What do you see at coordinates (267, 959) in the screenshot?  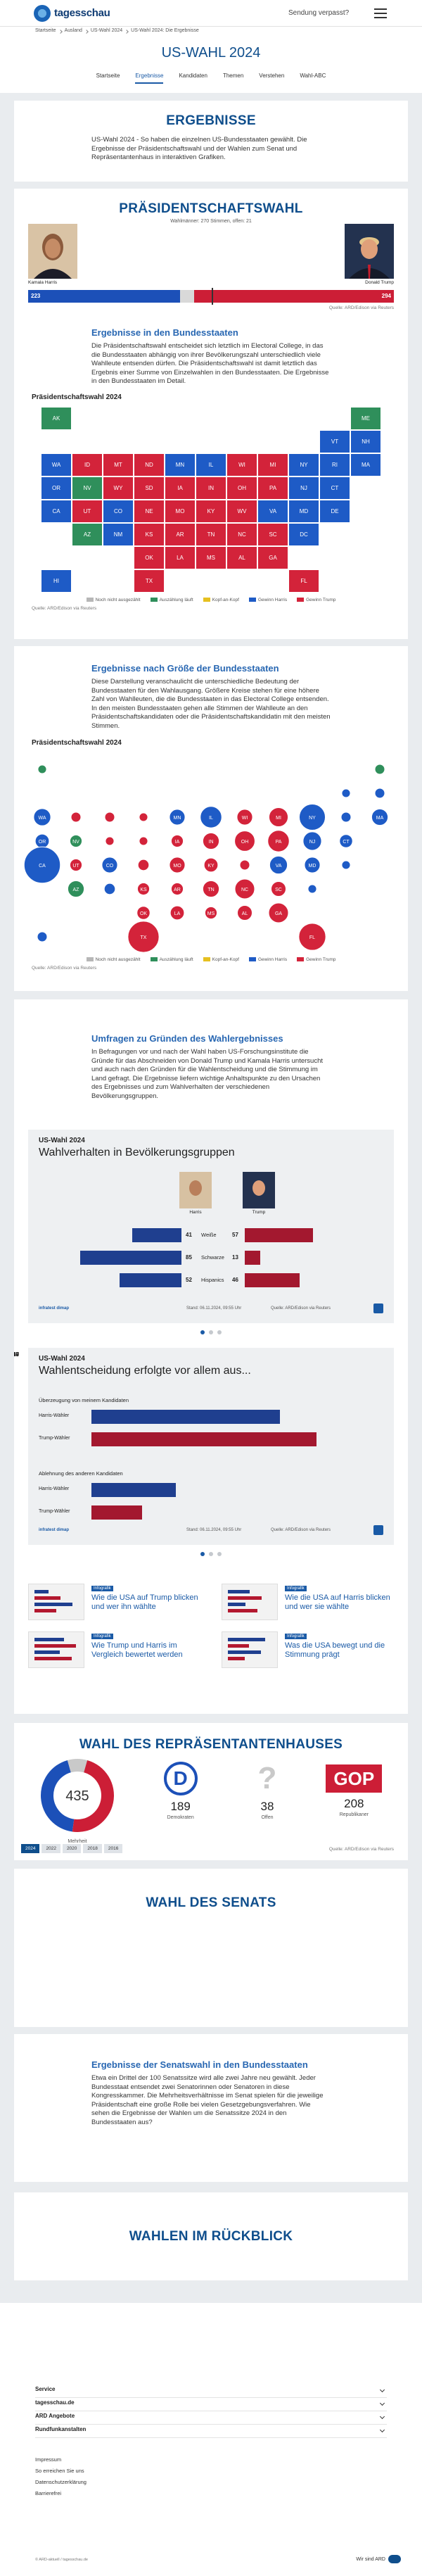 I see `legend-item: Gewinn Harris` at bounding box center [267, 959].